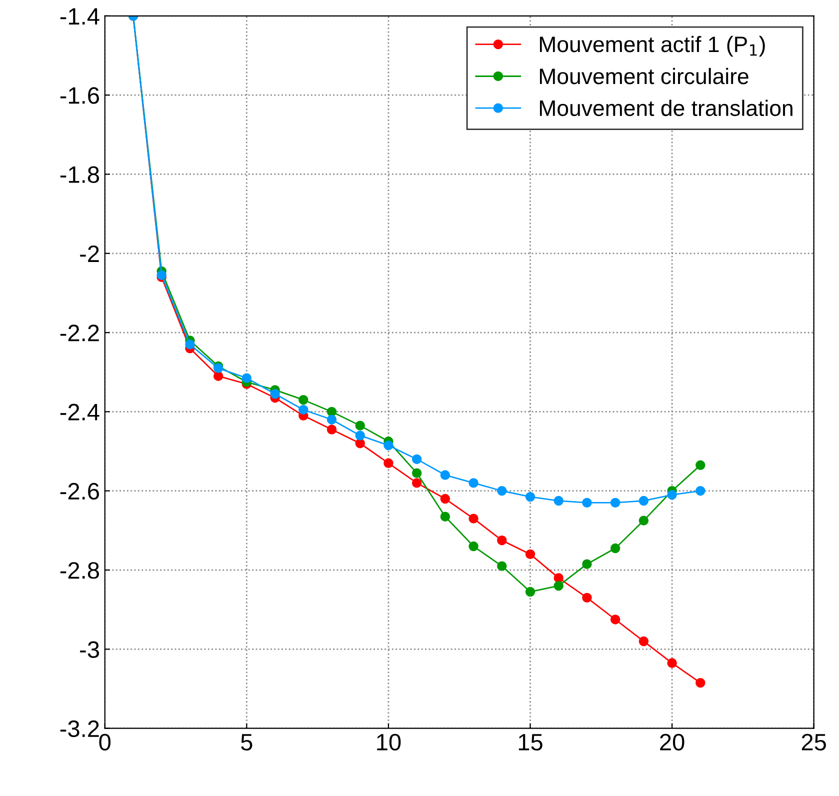 This screenshot has height=796, width=839. Describe the element at coordinates (666, 108) in the screenshot. I see `legend-label: Mouvement de translation` at that location.